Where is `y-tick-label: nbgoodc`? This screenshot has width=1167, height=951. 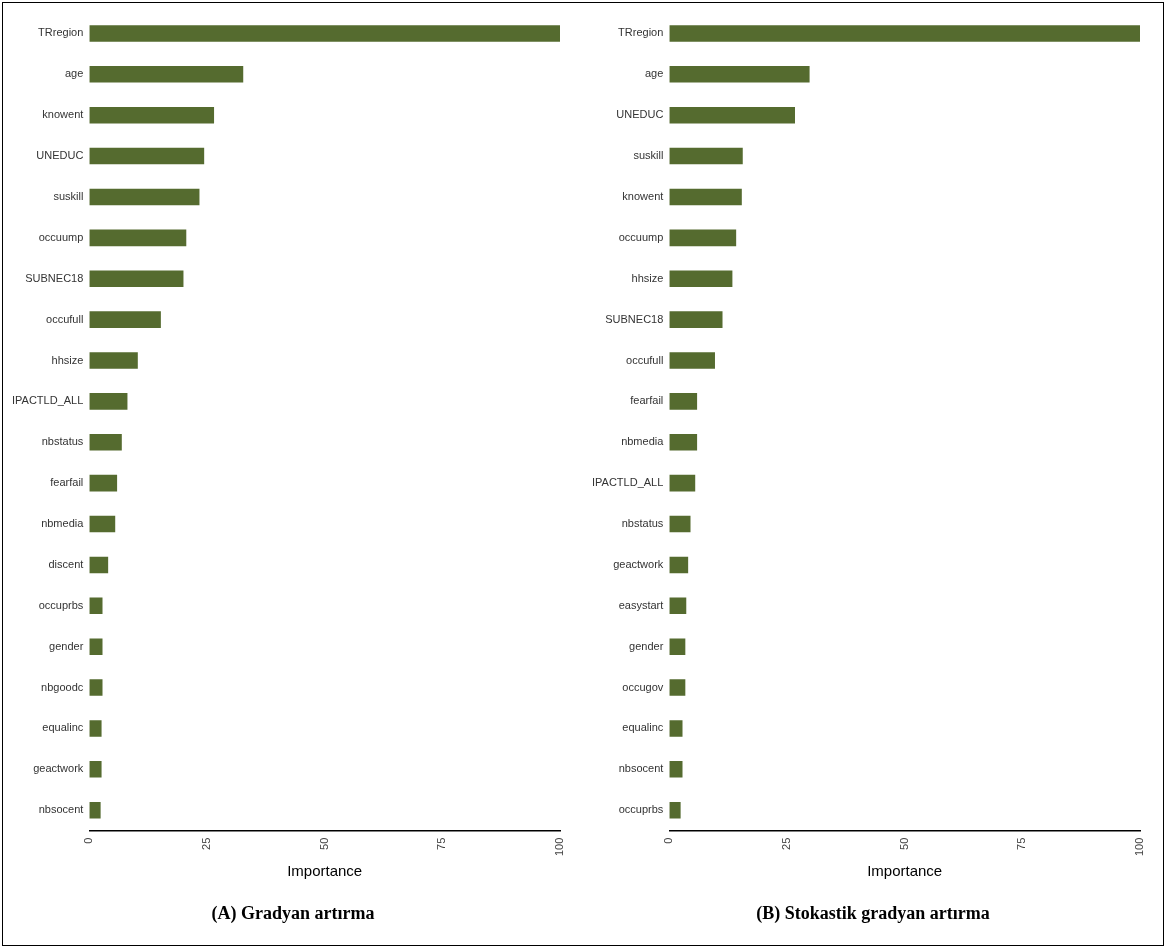
y-tick-label: nbgoodc is located at coordinates (62, 686).